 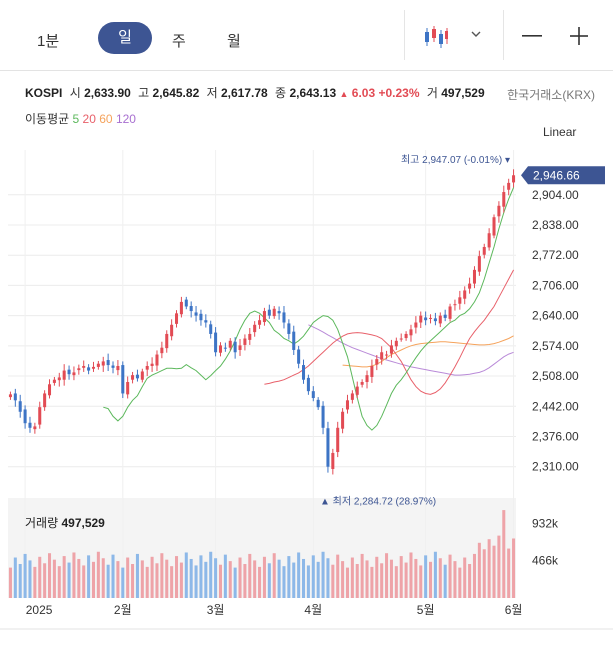 What do you see at coordinates (463, 93) in the screenshot?
I see `volume-value: 497,529` at bounding box center [463, 93].